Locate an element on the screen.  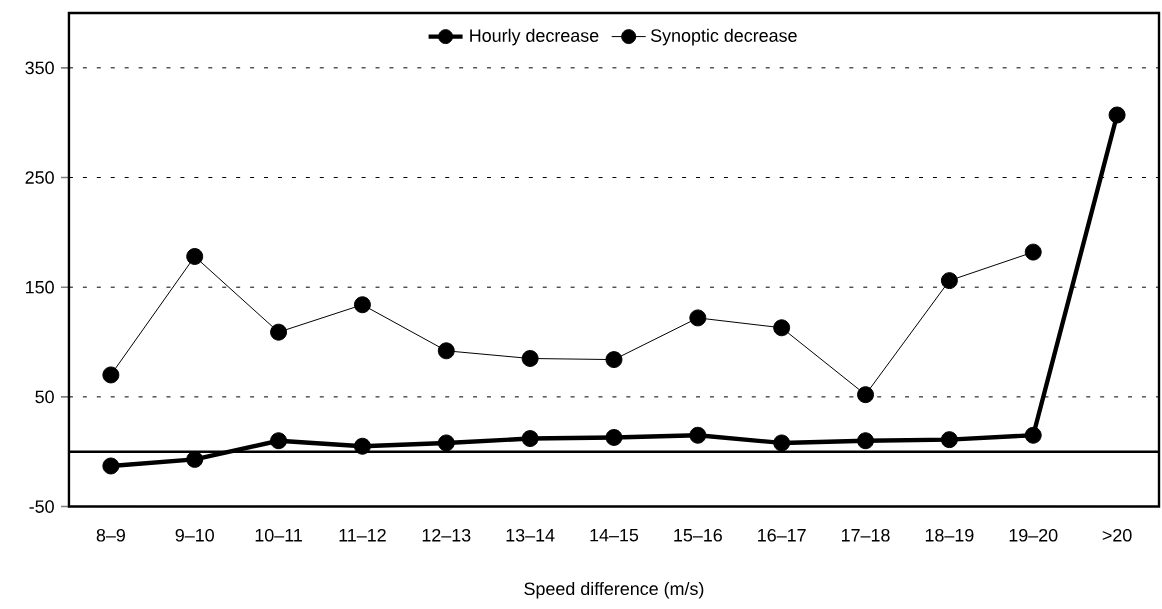
x-tick-label: 13–14 is located at coordinates (530, 535).